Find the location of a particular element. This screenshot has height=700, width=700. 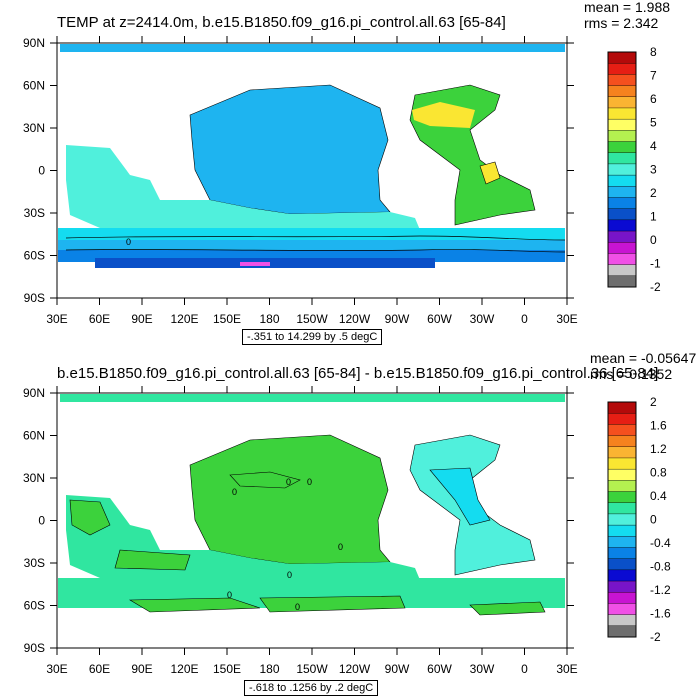

top-range-label: -.351 to 14.299 by .5 degC is located at coordinates (312, 337).